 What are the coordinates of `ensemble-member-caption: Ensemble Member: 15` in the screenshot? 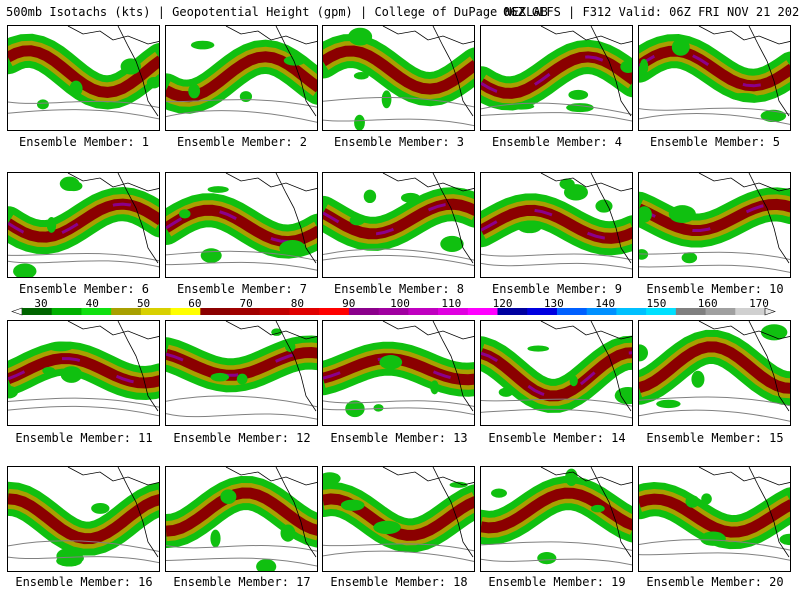 It's located at (715, 438).